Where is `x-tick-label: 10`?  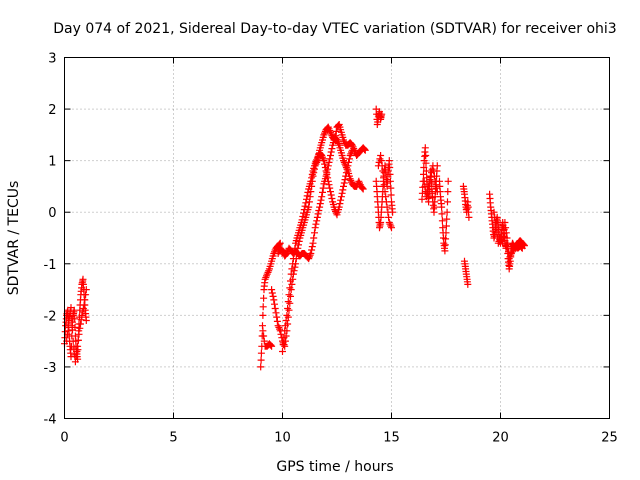
x-tick-label: 10 is located at coordinates (282, 438).